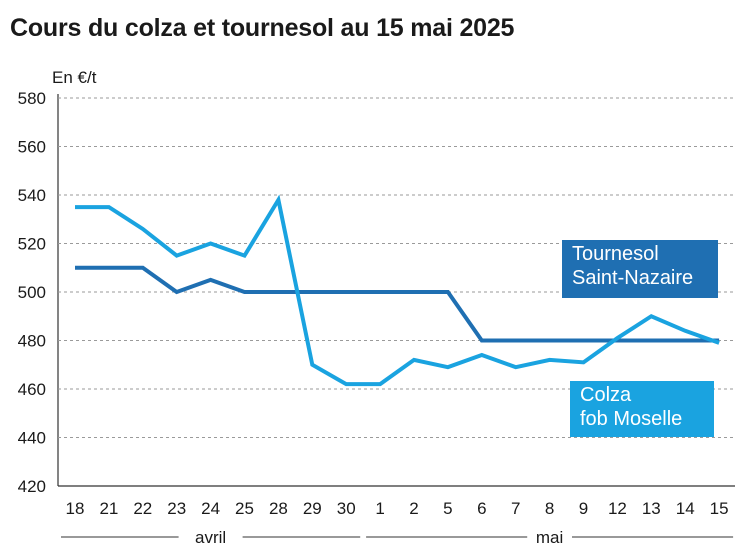 The height and width of the screenshot is (558, 747). I want to click on x-tick-label: 28, so click(278, 508).